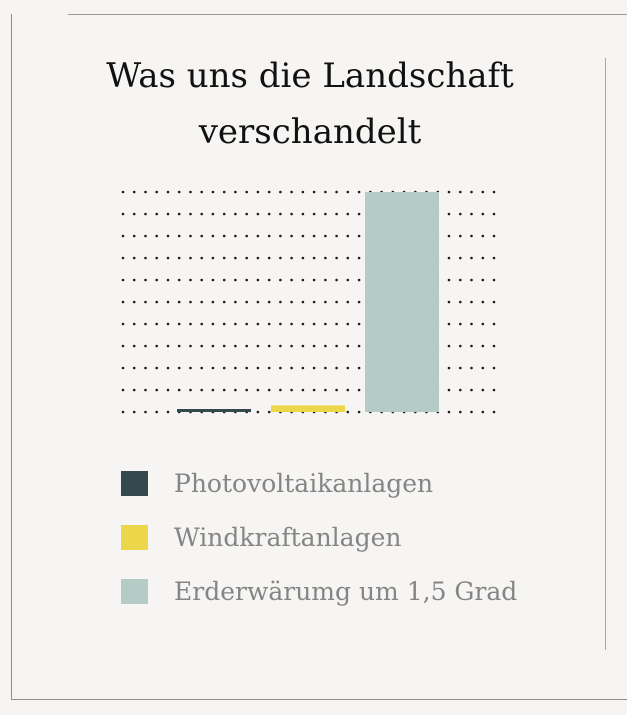  What do you see at coordinates (304, 483) in the screenshot?
I see `legend-label-photovoltaik: Photovoltaikanlagen` at bounding box center [304, 483].